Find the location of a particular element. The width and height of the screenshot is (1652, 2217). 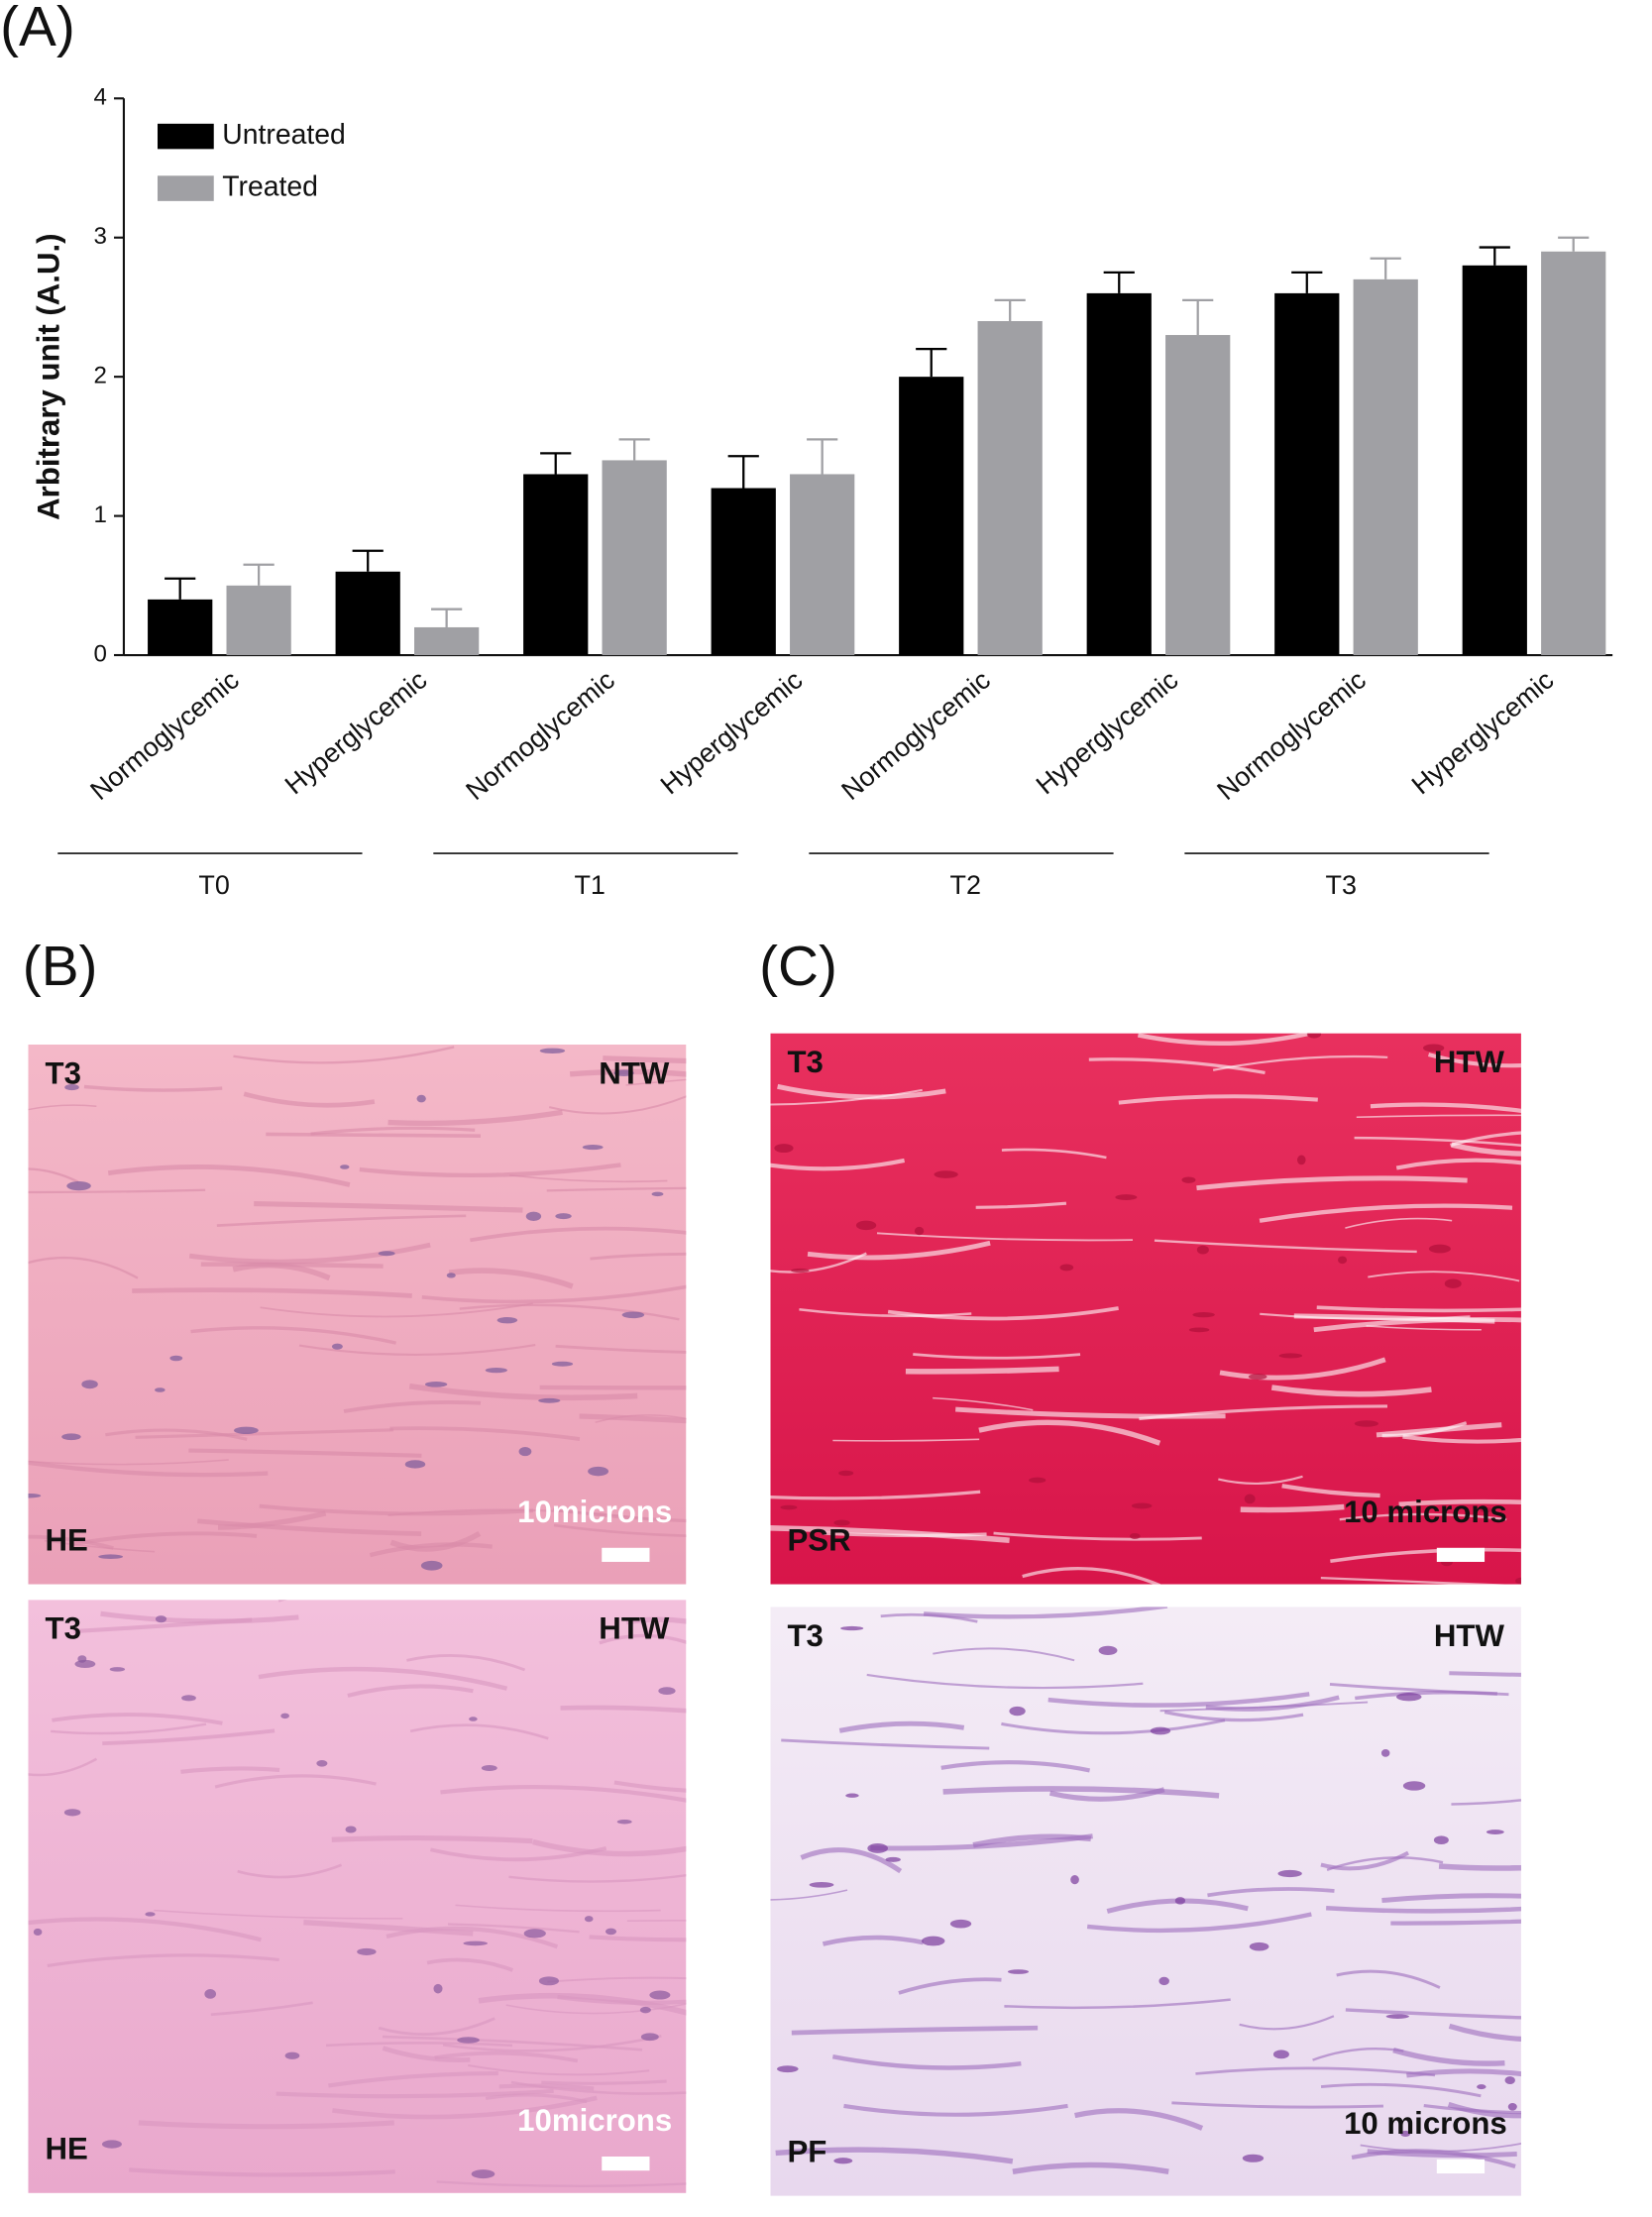

micrograph-label: PSR is located at coordinates (818, 1539).